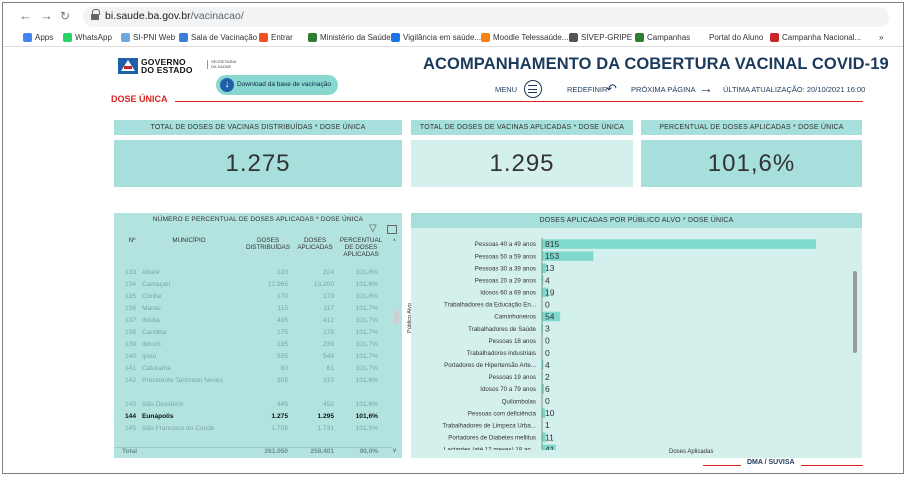  What do you see at coordinates (253, 369) in the screenshot?
I see `table-row: 141 Caturama 60 61 101,7%` at bounding box center [253, 369].